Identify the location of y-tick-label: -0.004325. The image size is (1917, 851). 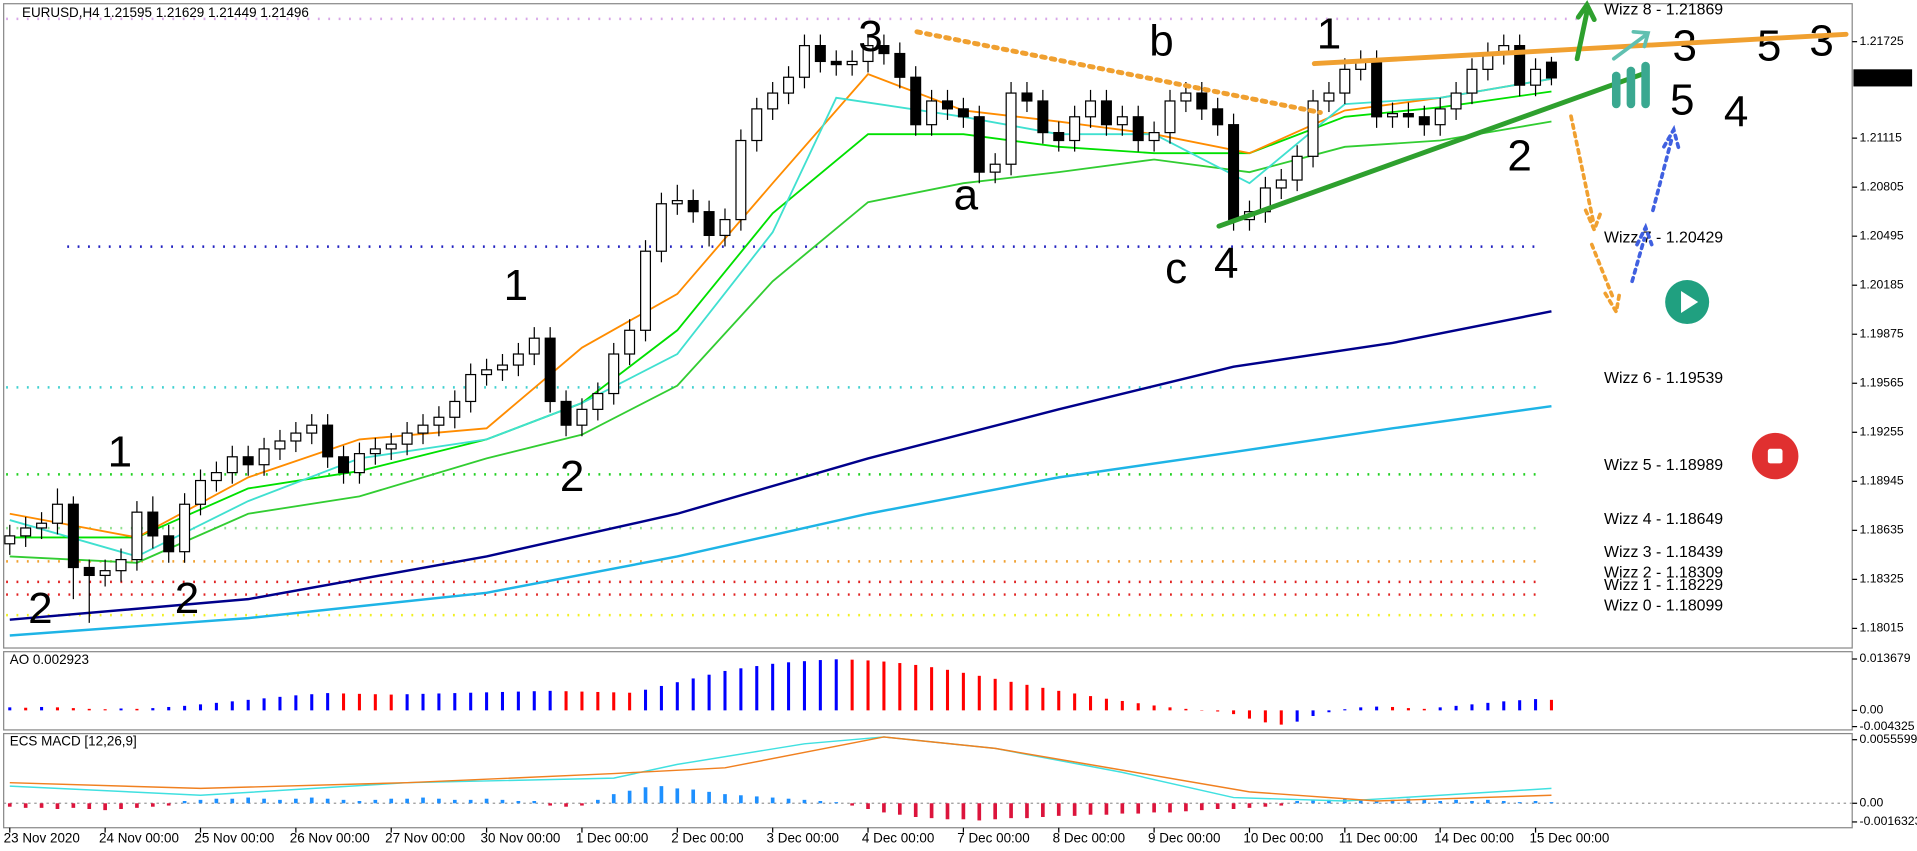
(1887, 726).